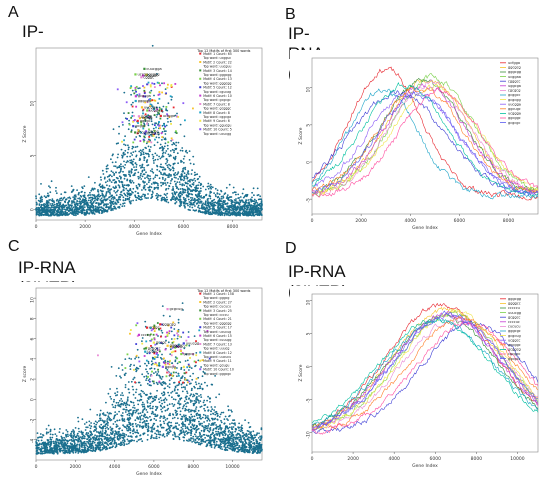 The height and width of the screenshot is (485, 550). What do you see at coordinates (233, 227) in the screenshot?
I see `x-tick-label: 8000` at bounding box center [233, 227].